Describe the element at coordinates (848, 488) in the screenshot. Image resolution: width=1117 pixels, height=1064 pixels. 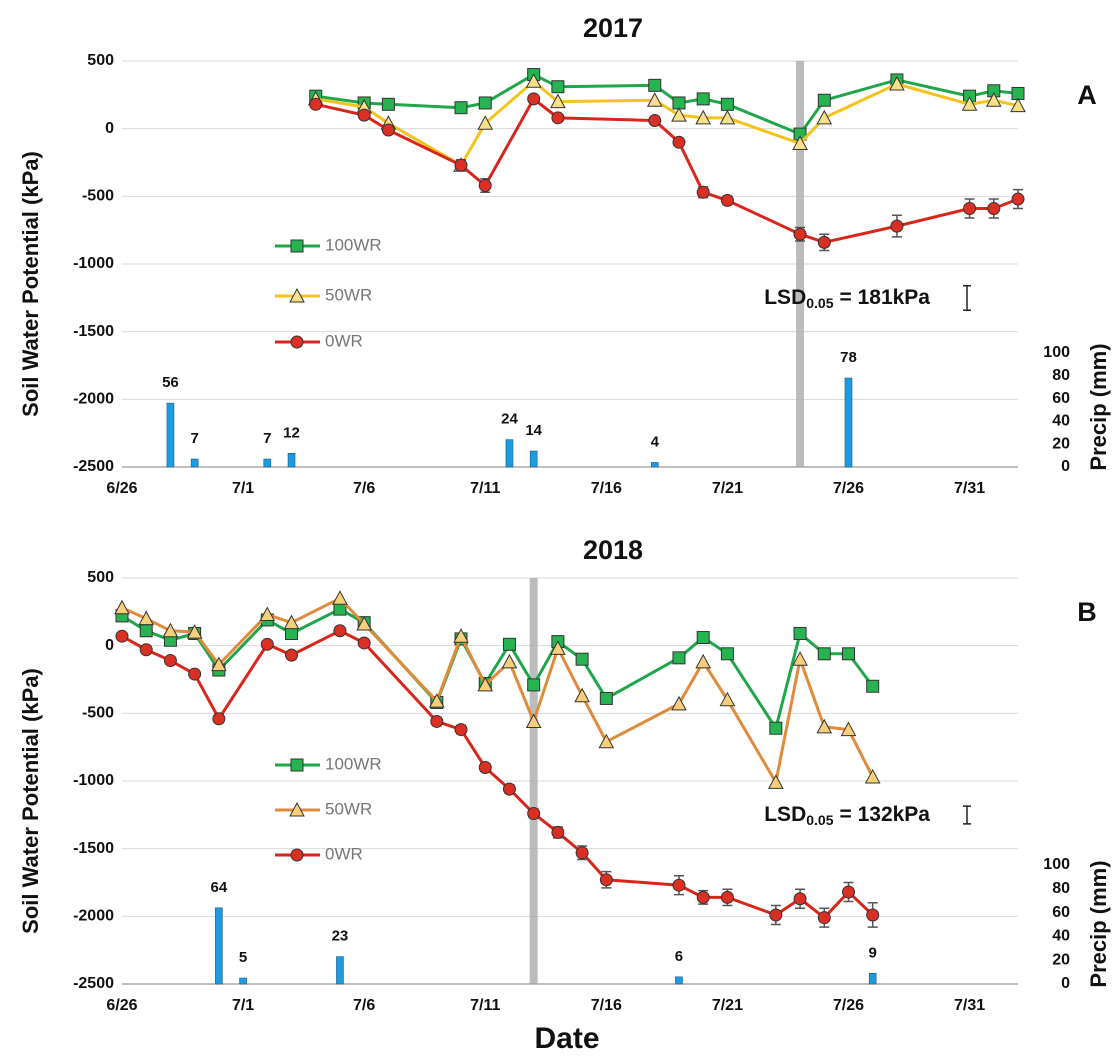
I see `x-tick-label: 7/26` at that location.